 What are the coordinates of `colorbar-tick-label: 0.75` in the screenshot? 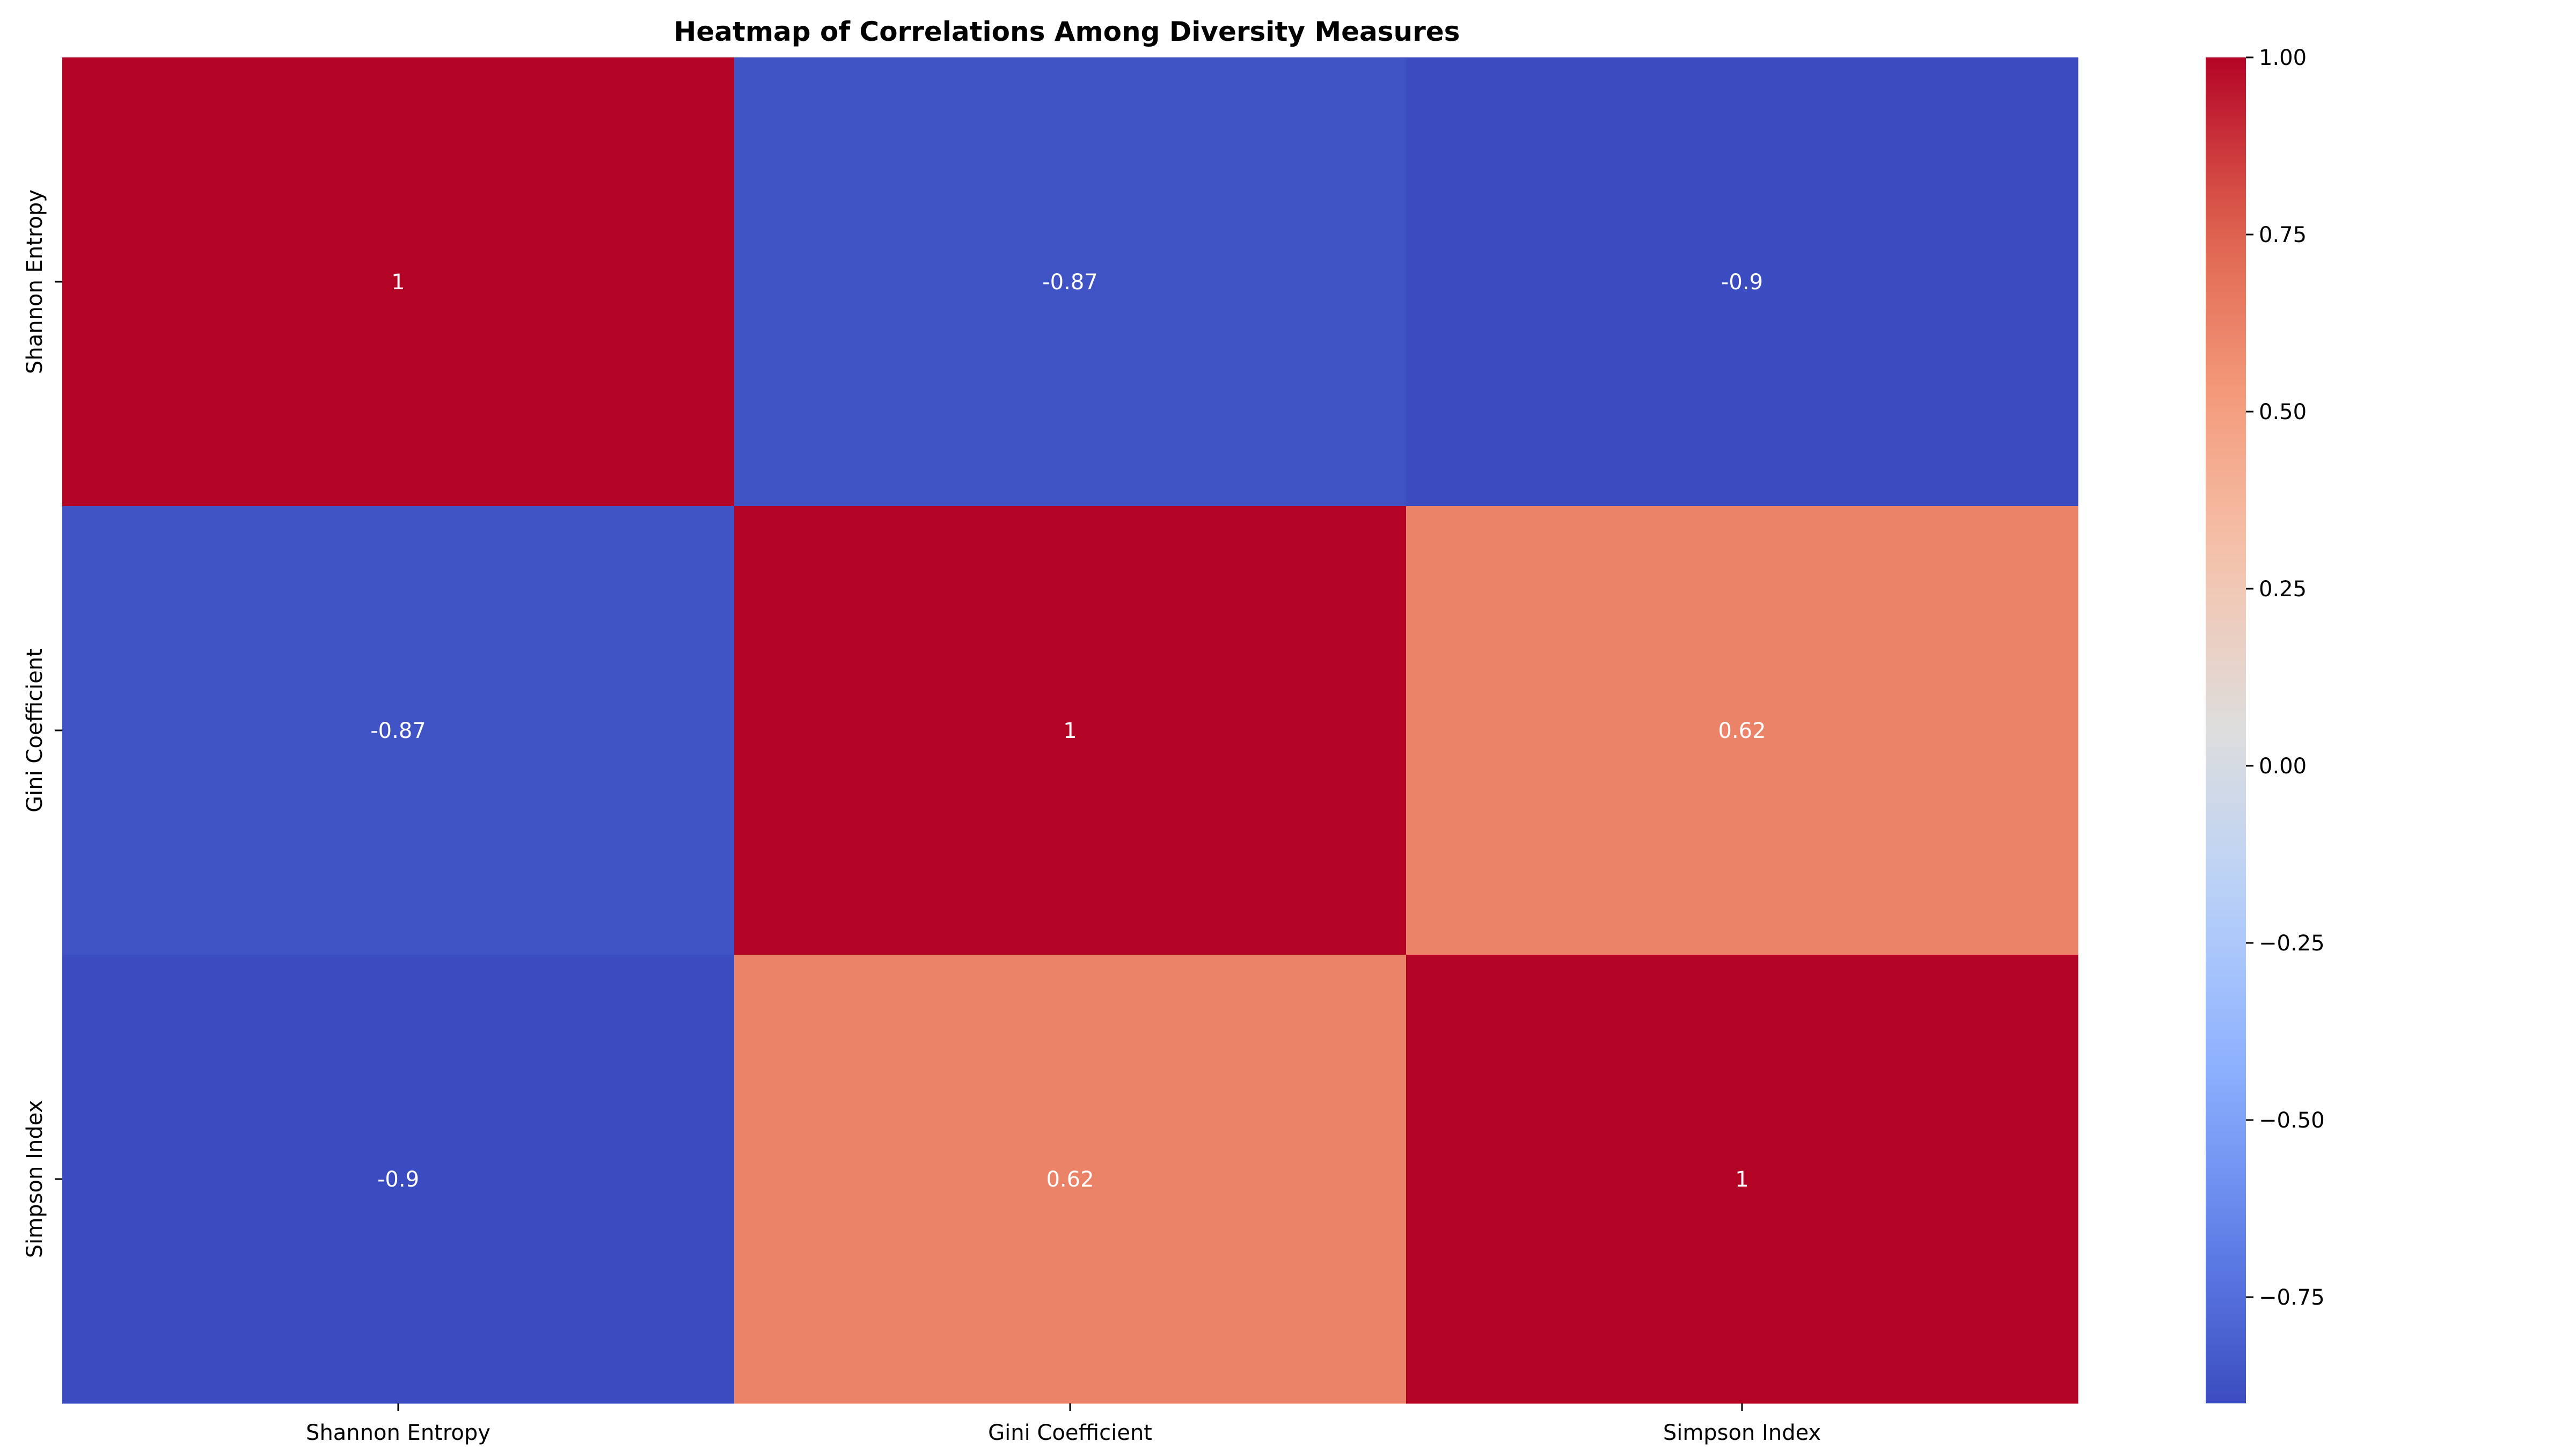 It's located at (2283, 235).